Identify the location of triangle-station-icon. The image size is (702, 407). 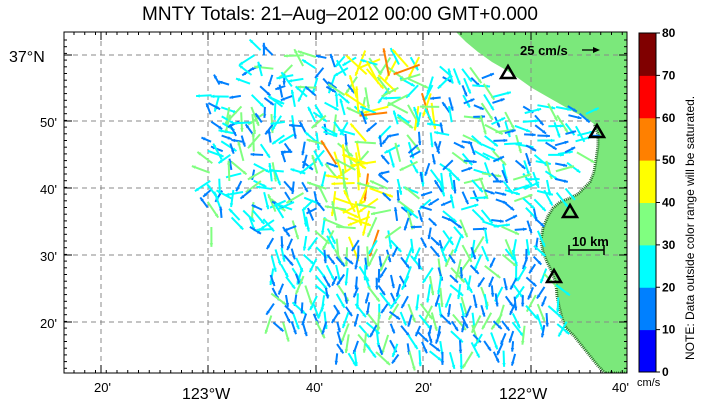
(570, 210).